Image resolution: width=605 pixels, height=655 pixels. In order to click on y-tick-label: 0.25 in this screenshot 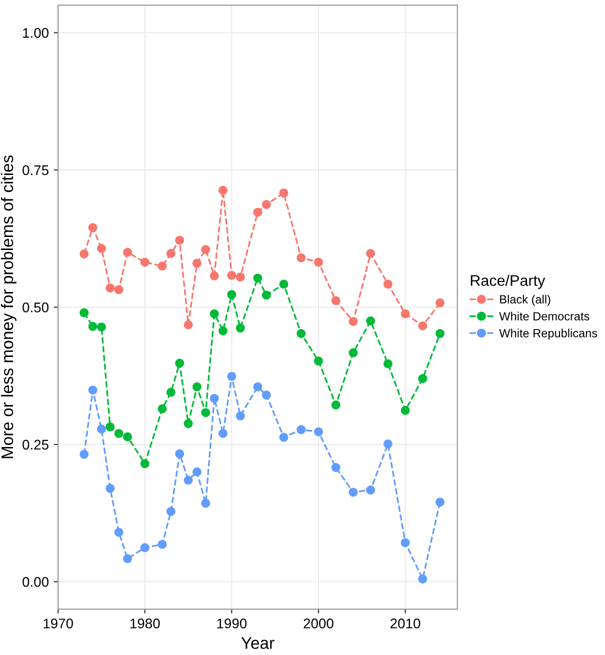, I will do `click(35, 445)`.